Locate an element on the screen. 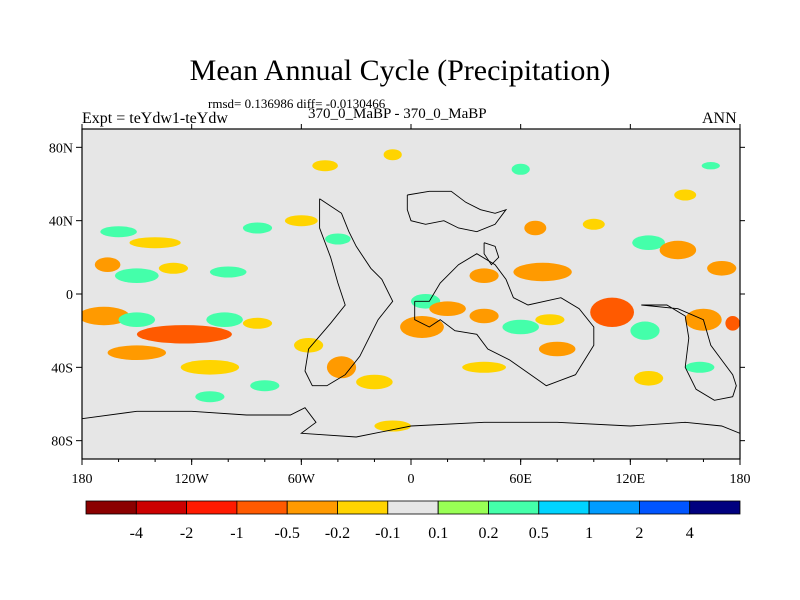 This screenshot has width=800, height=600. colorbar-label: -1 is located at coordinates (236, 533).